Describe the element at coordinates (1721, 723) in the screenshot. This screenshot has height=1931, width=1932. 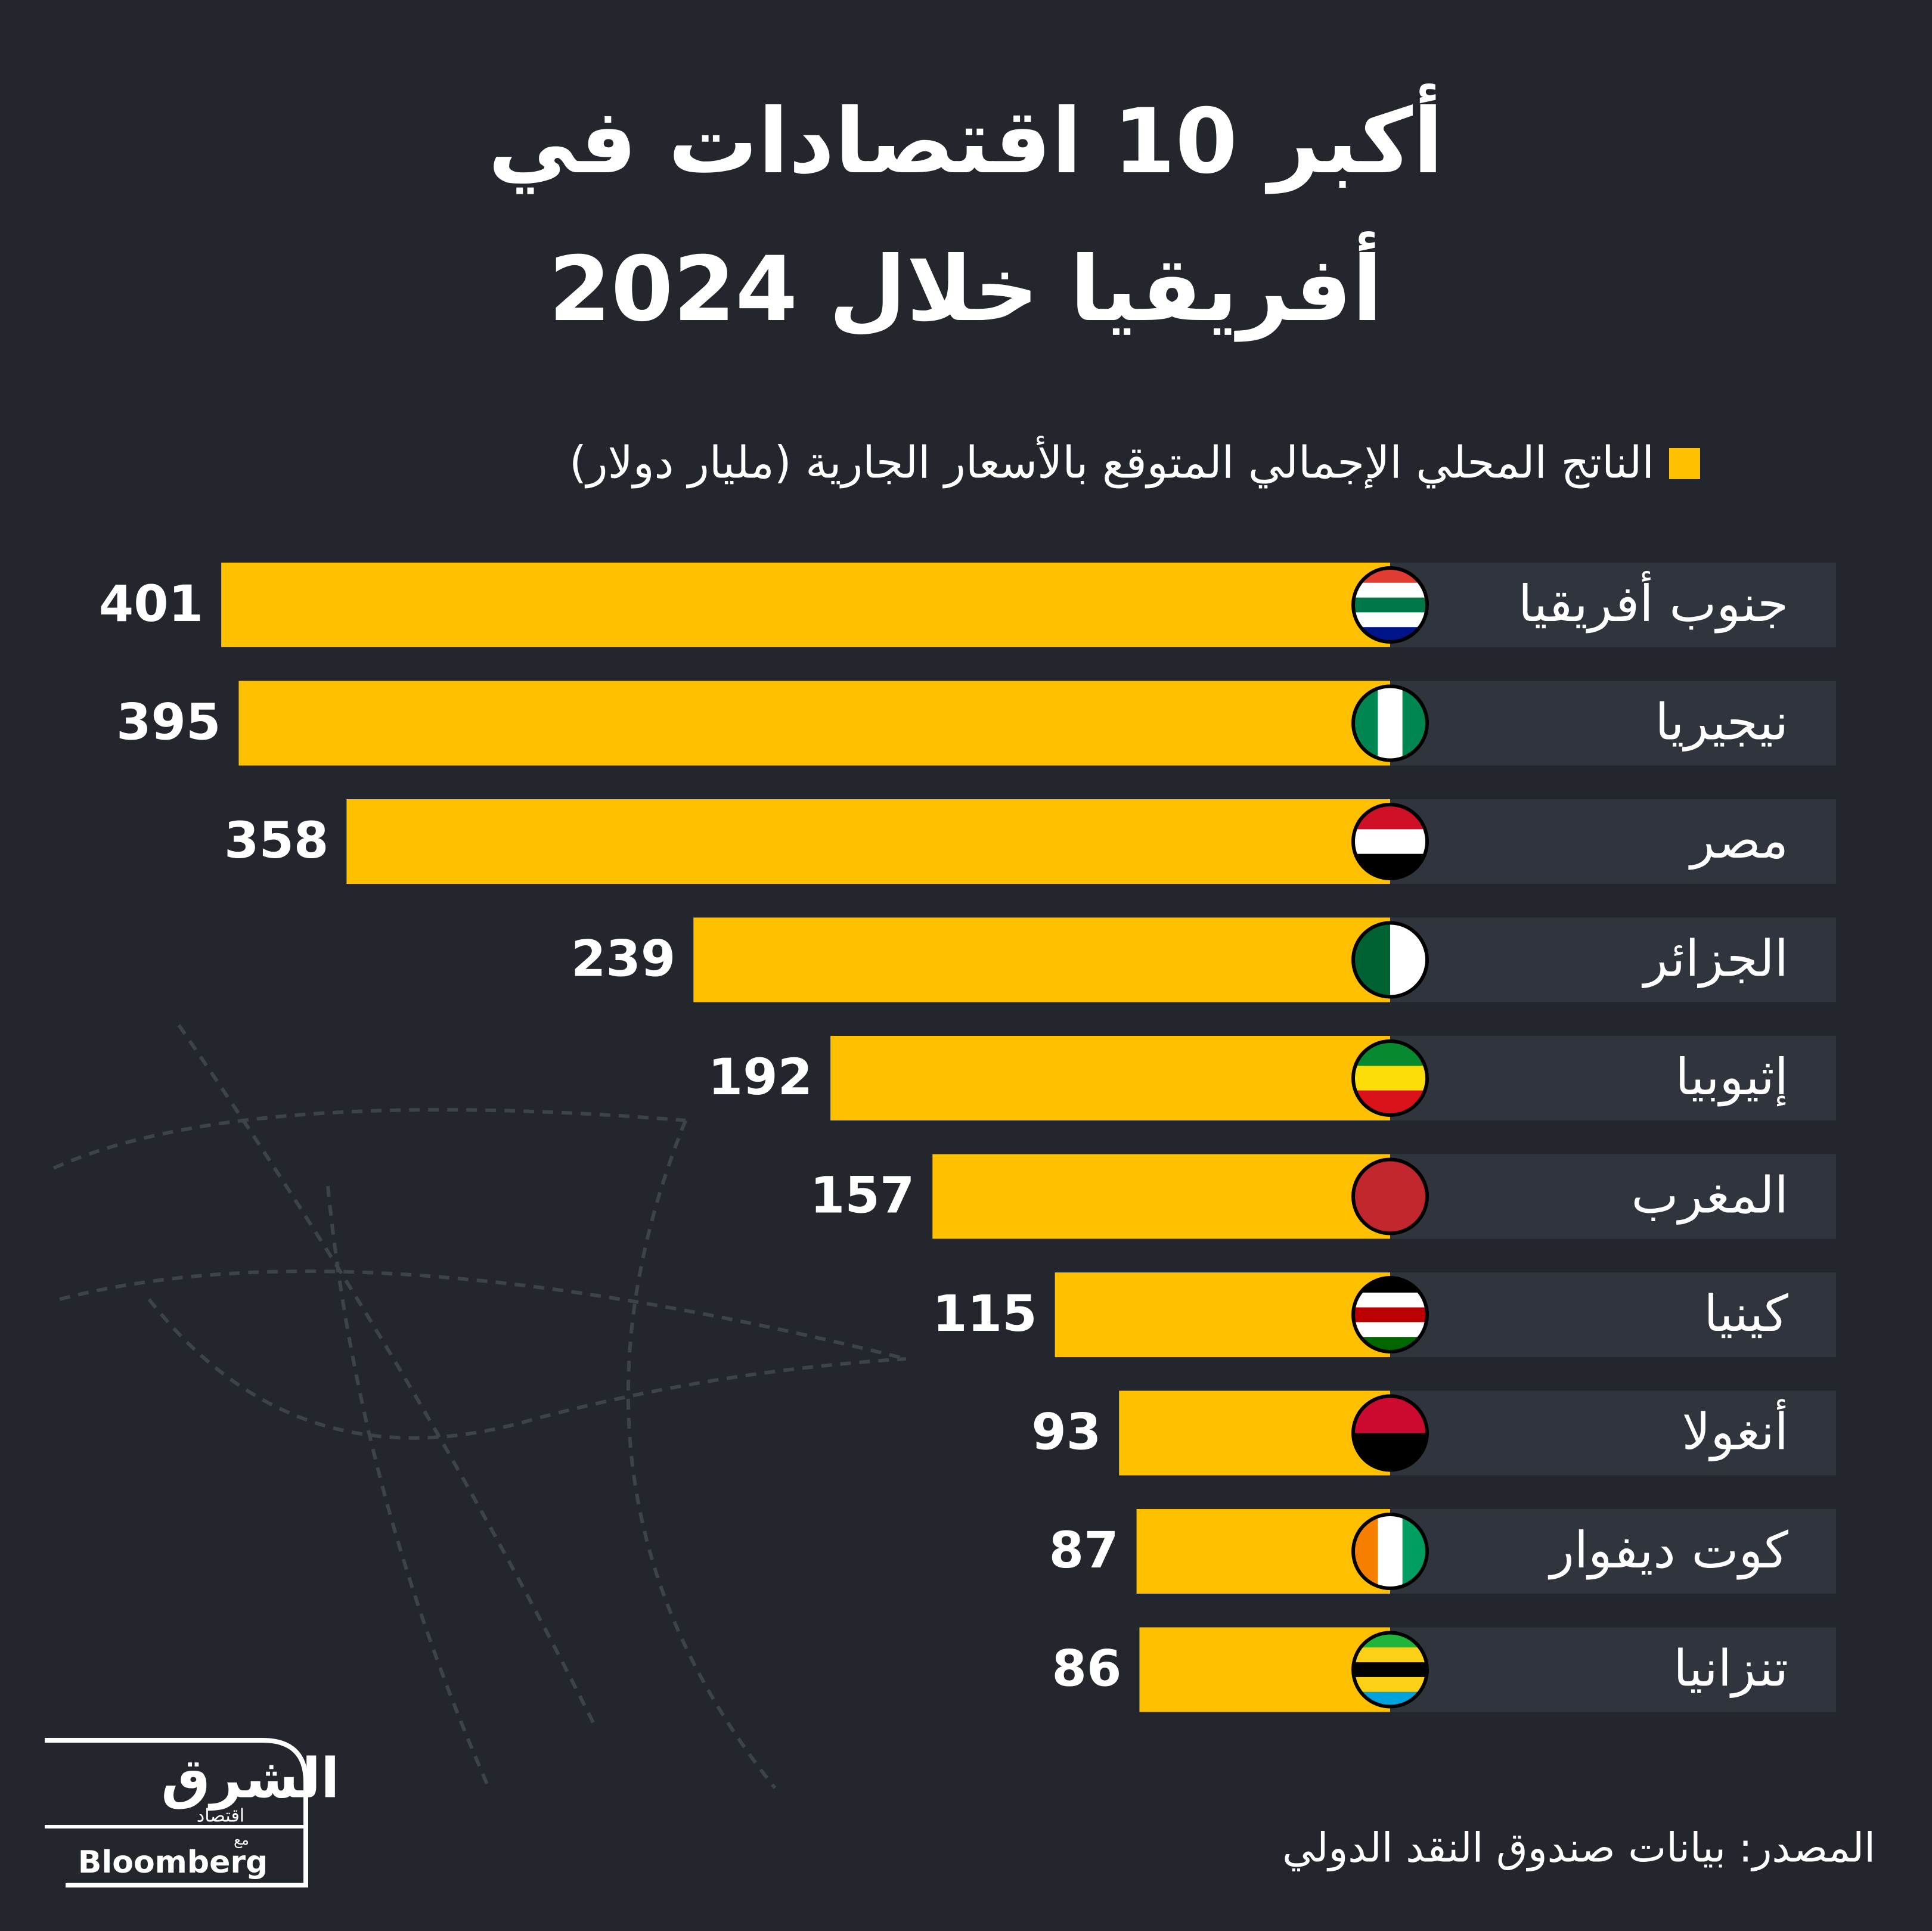
I see `category-label: نيجيريا` at that location.